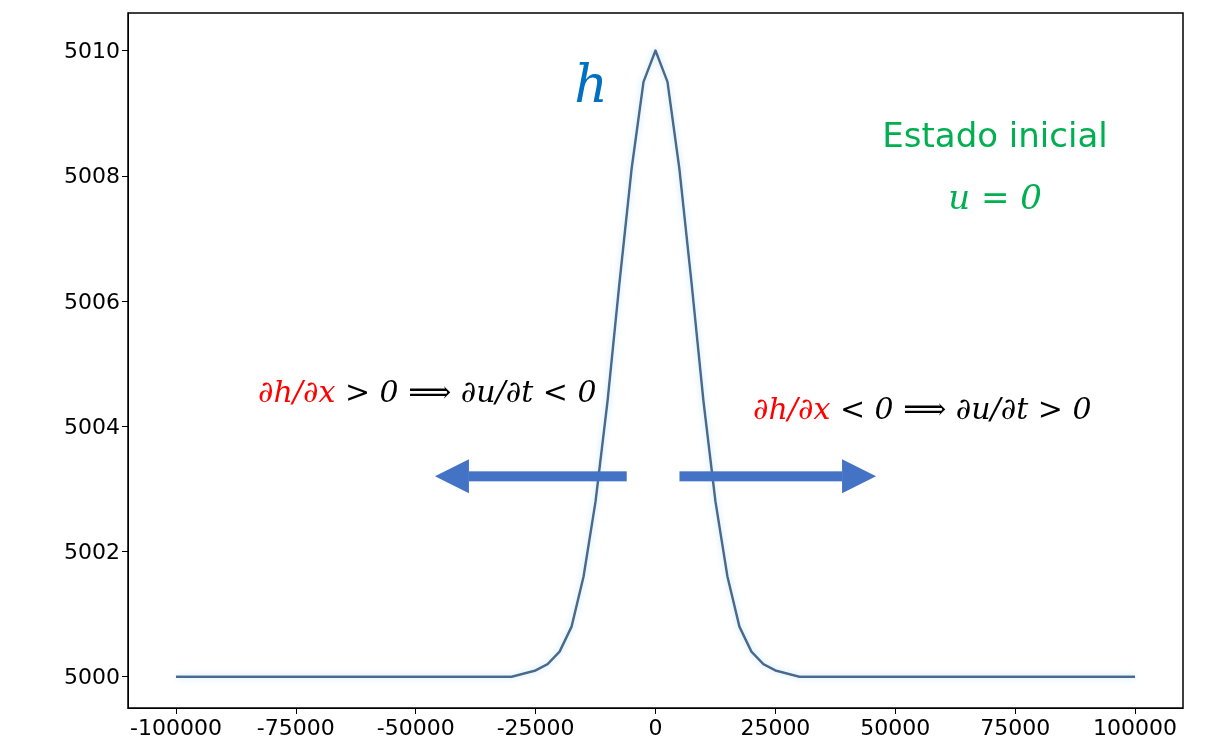 This screenshot has width=1211, height=754. Describe the element at coordinates (655, 727) in the screenshot. I see `x-tick-label: 0` at that location.